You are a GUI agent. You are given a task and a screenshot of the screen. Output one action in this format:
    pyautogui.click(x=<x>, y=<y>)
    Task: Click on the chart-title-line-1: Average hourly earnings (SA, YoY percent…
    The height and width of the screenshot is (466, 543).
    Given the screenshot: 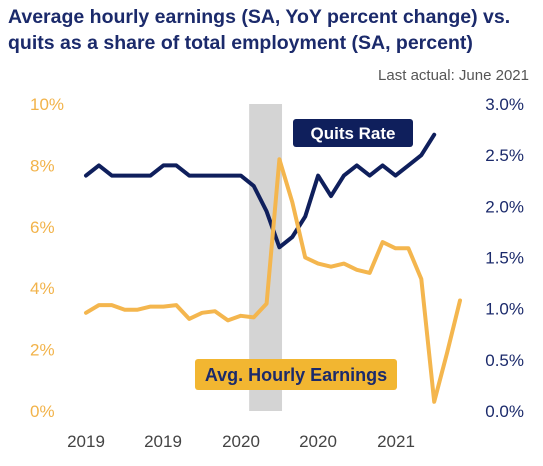 What is the action you would take?
    pyautogui.click(x=259, y=17)
    